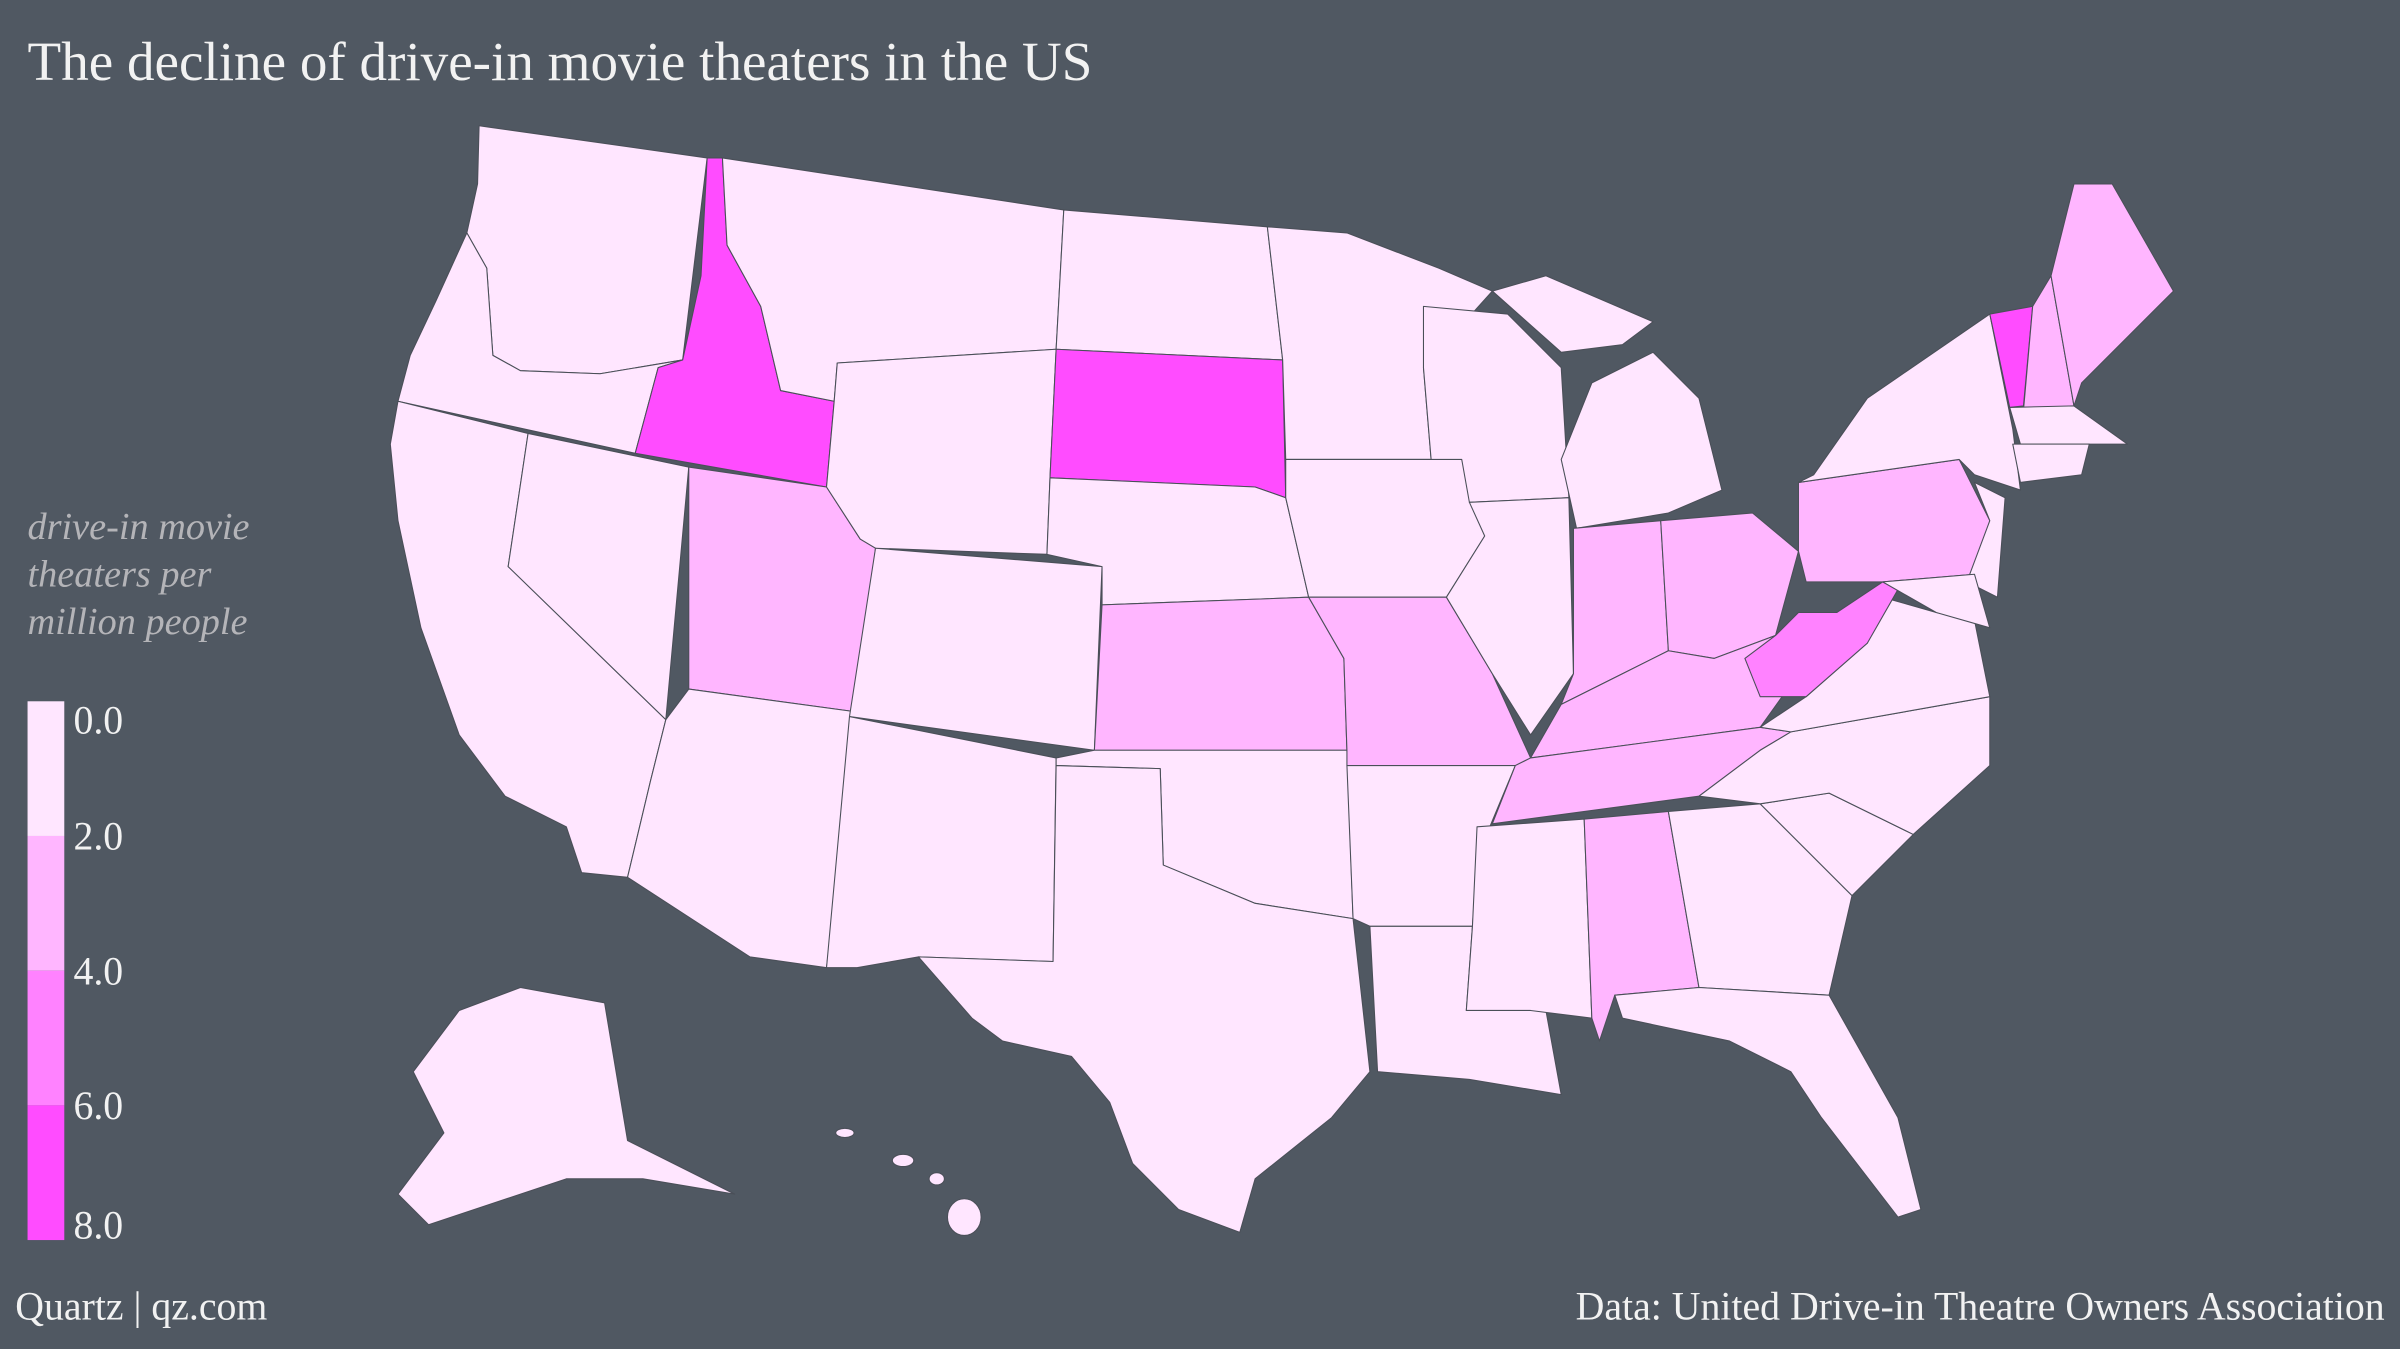  What do you see at coordinates (138, 622) in the screenshot?
I see `legend-title: million people` at bounding box center [138, 622].